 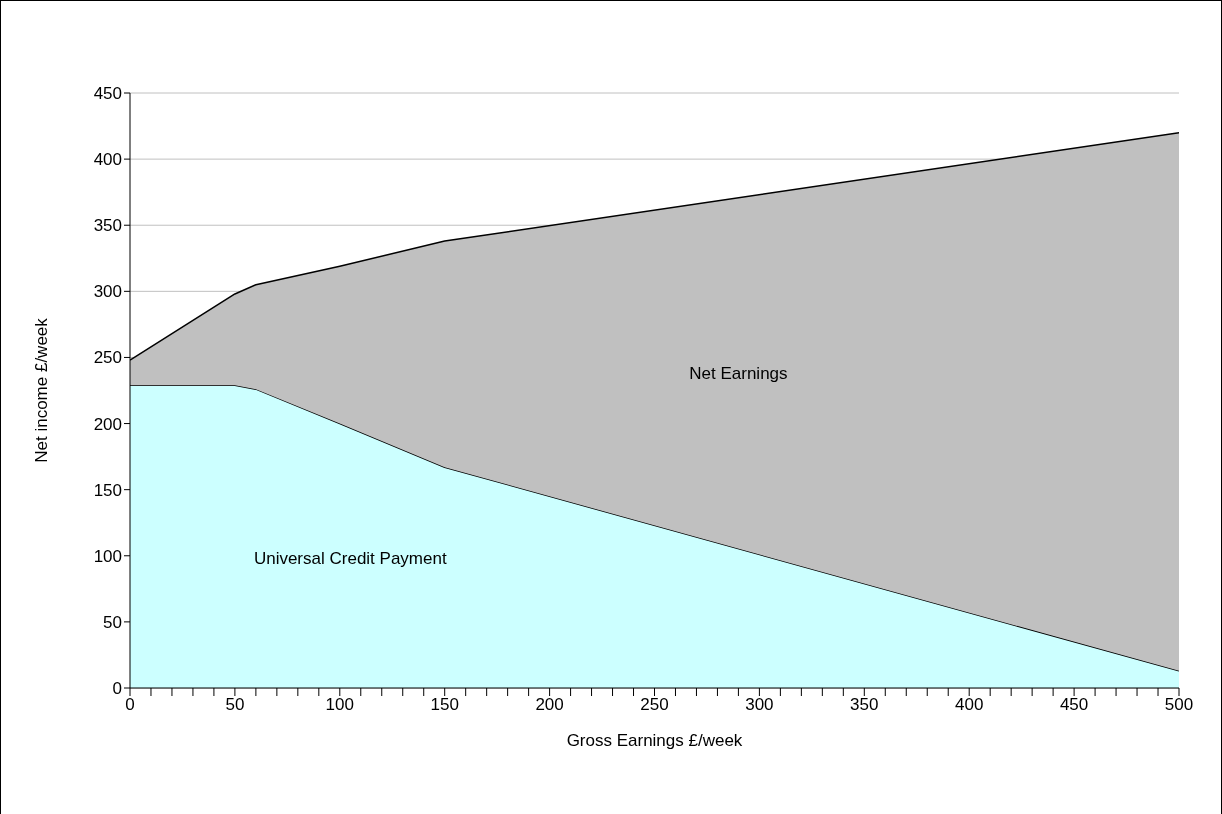 What do you see at coordinates (235, 705) in the screenshot?
I see `x-tick-label: 50` at bounding box center [235, 705].